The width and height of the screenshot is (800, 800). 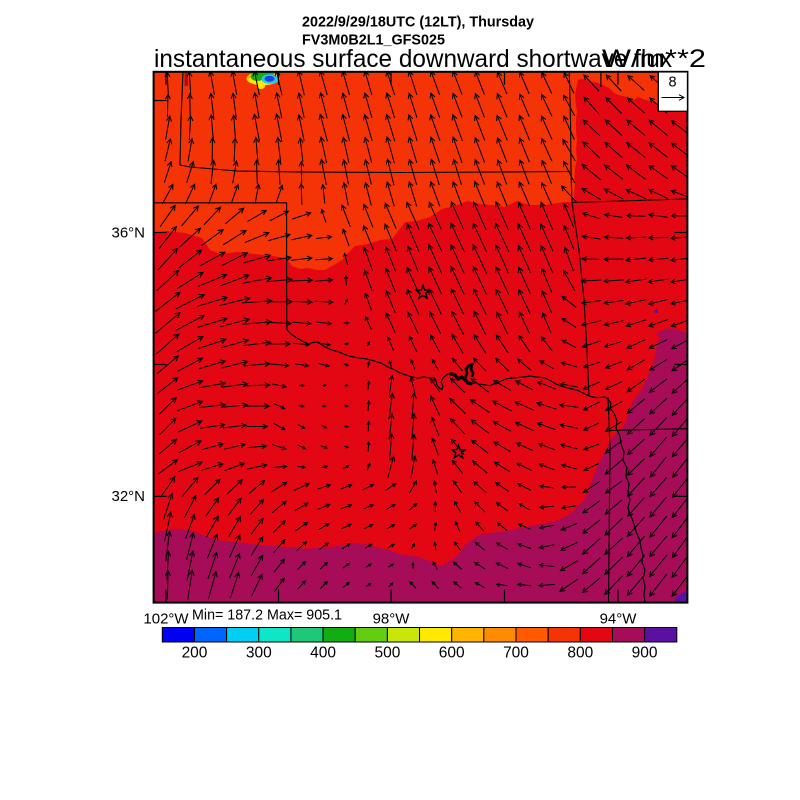 What do you see at coordinates (452, 653) in the screenshot?
I see `svg-text: 600` at bounding box center [452, 653].